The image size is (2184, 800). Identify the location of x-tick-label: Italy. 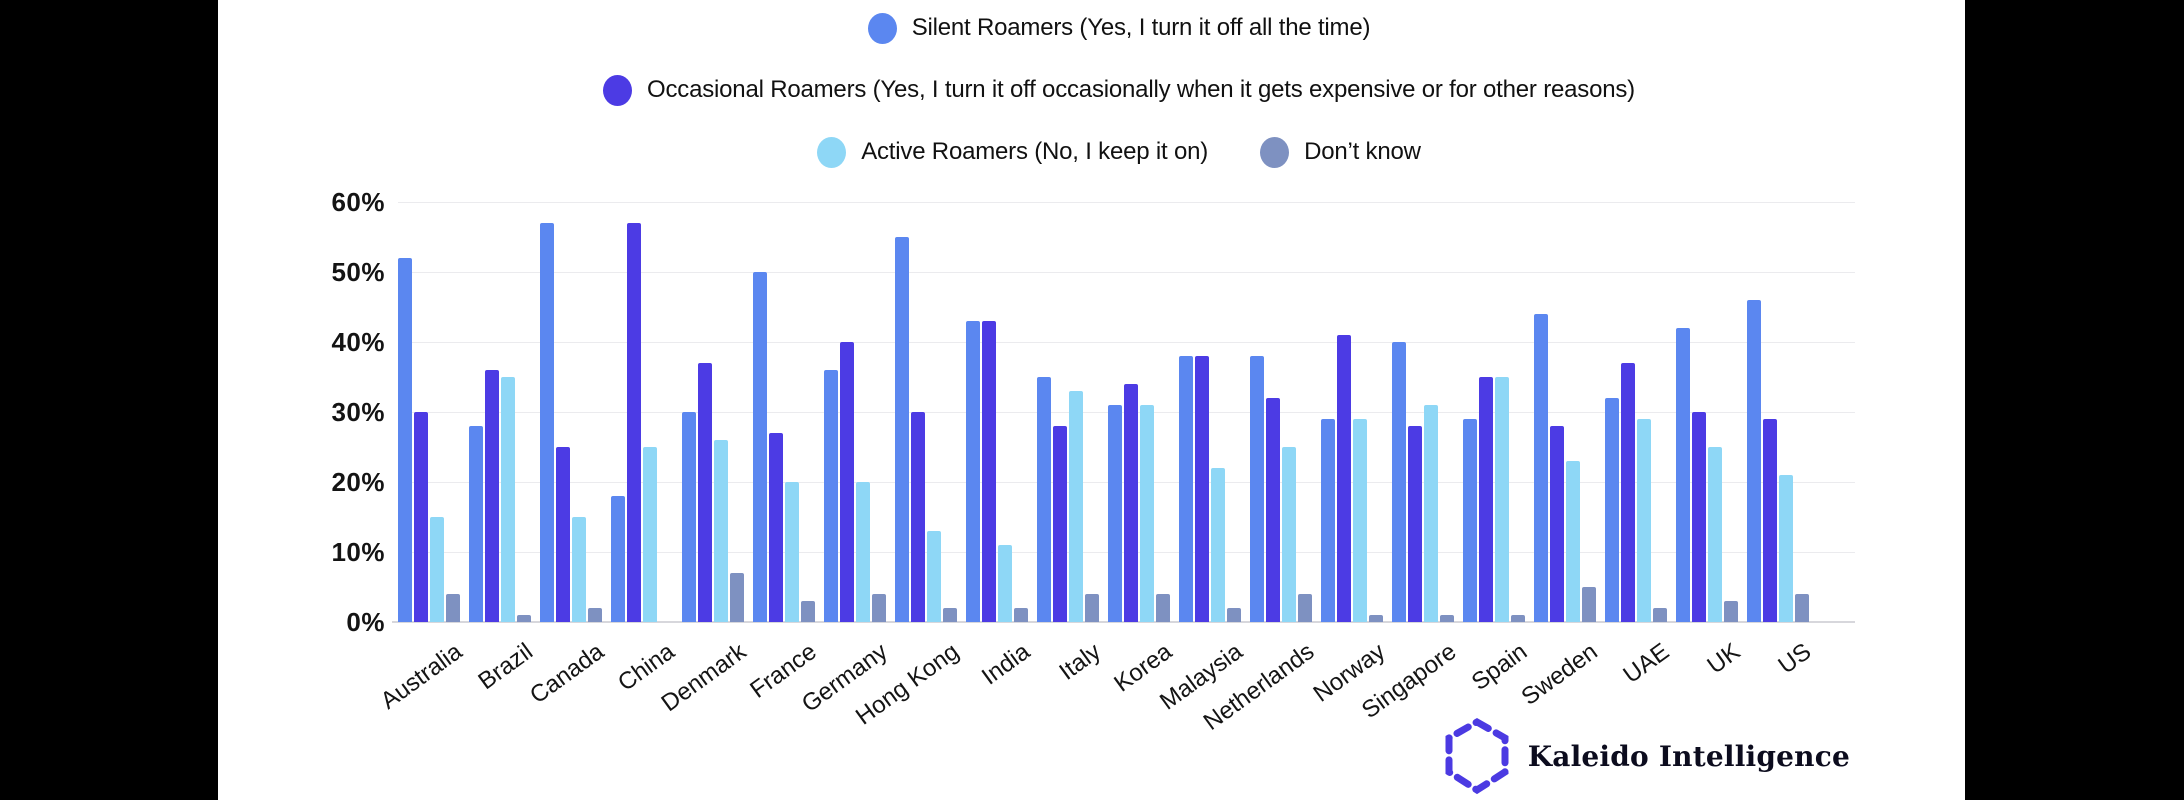
(1080, 662).